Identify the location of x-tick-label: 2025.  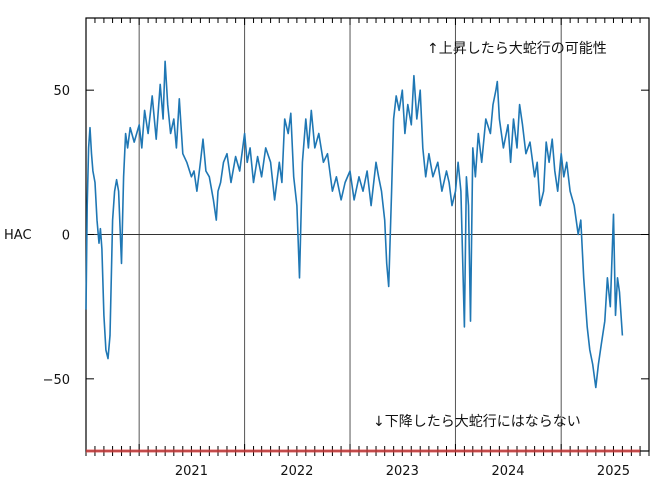
(613, 471).